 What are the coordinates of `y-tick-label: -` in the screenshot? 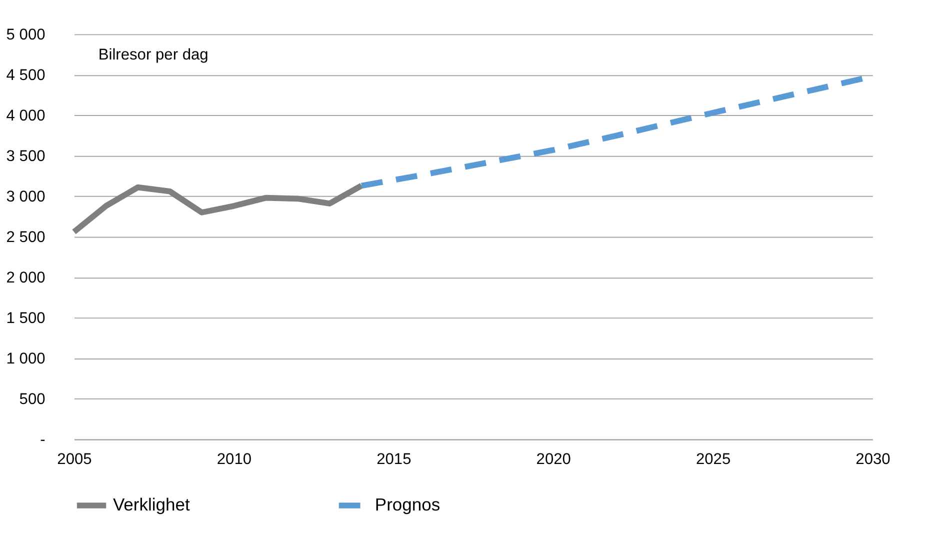 It's located at (43, 440).